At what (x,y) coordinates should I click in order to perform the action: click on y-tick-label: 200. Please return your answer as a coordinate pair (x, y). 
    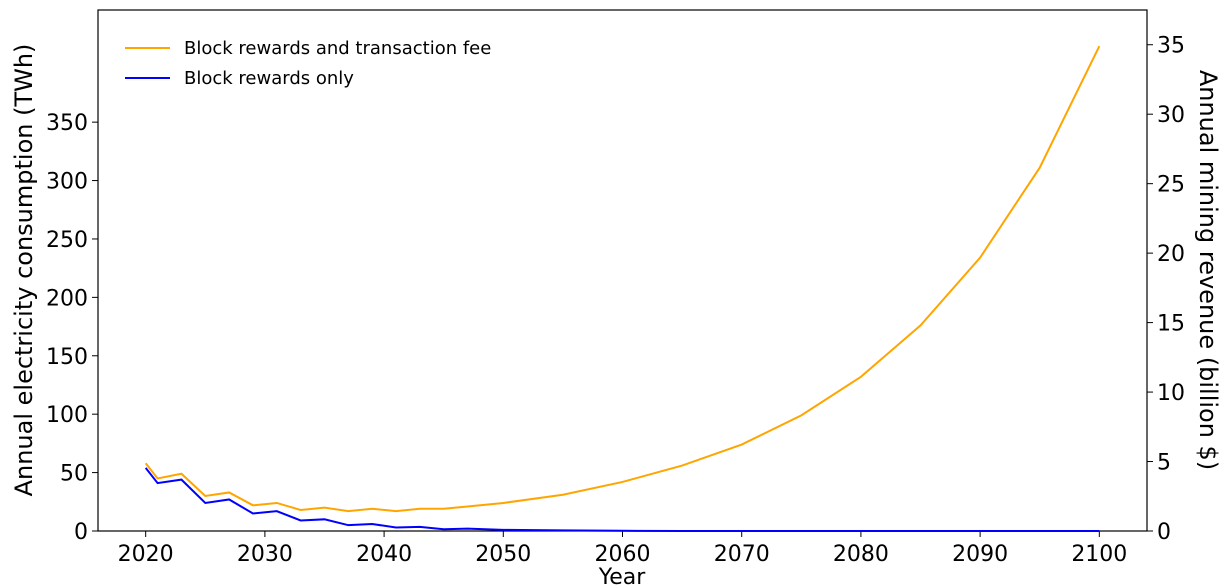
    Looking at the image, I should click on (67, 298).